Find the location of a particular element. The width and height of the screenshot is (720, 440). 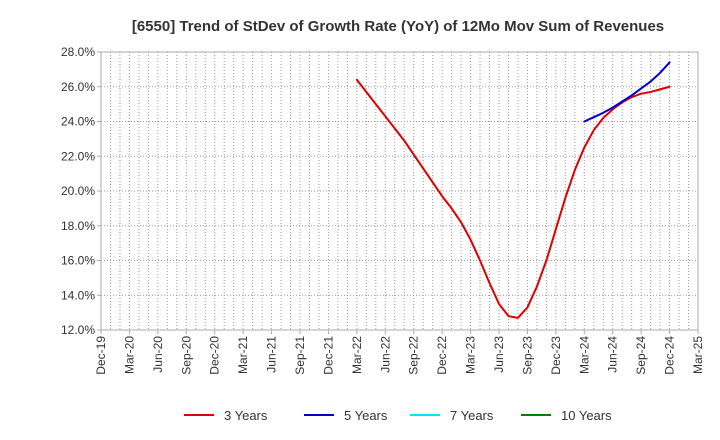

x-tick-label: Dec-22 is located at coordinates (442, 355).